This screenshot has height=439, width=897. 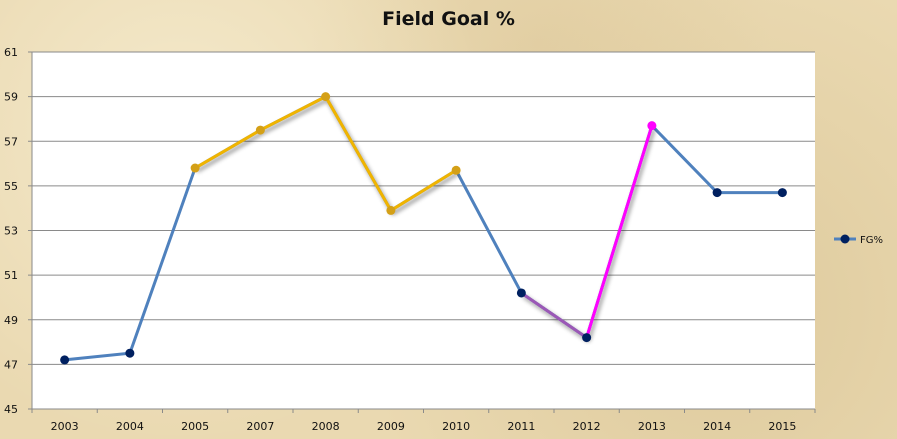 I want to click on x-tick-label: 2003, so click(x=65, y=426).